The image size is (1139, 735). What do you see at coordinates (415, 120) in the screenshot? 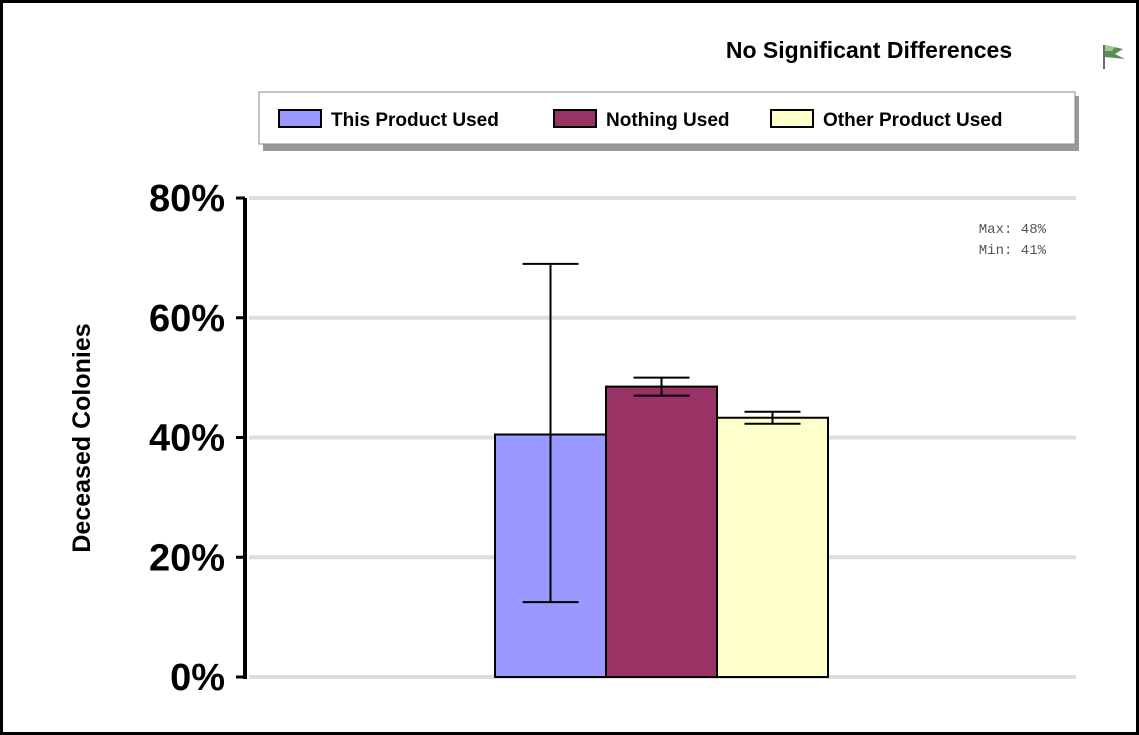
I see `legend-label: This Product Used` at bounding box center [415, 120].